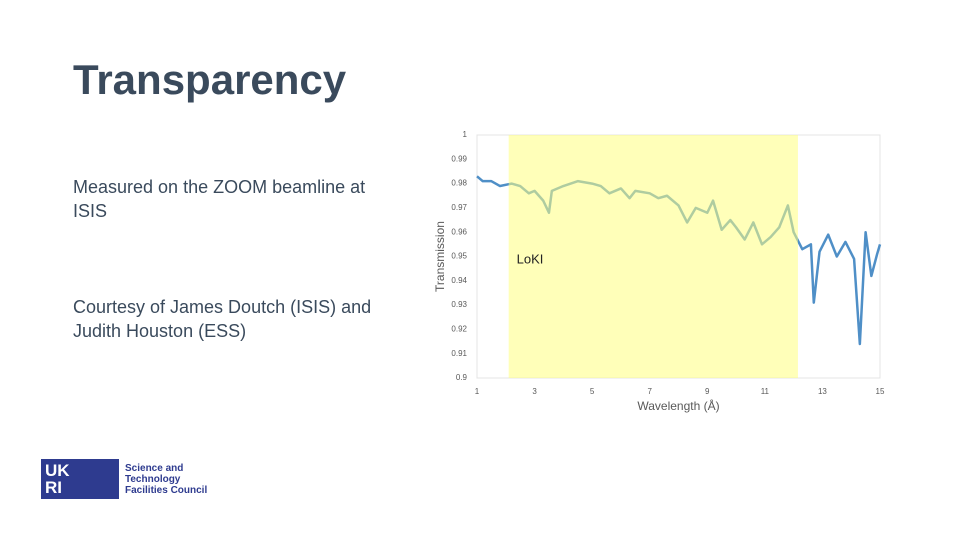 This screenshot has width=960, height=540. What do you see at coordinates (210, 79) in the screenshot?
I see `slide-title: Transparency` at bounding box center [210, 79].